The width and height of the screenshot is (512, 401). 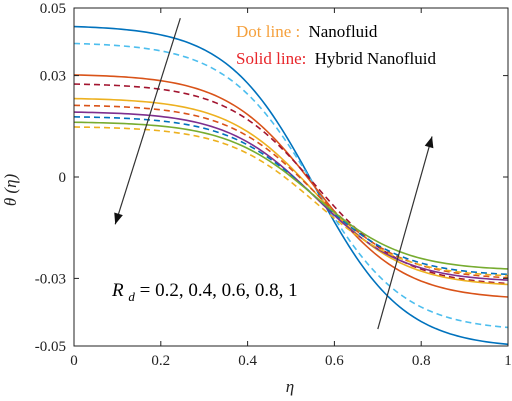 I want to click on y-tick-label: -0.03, so click(x=50, y=279).